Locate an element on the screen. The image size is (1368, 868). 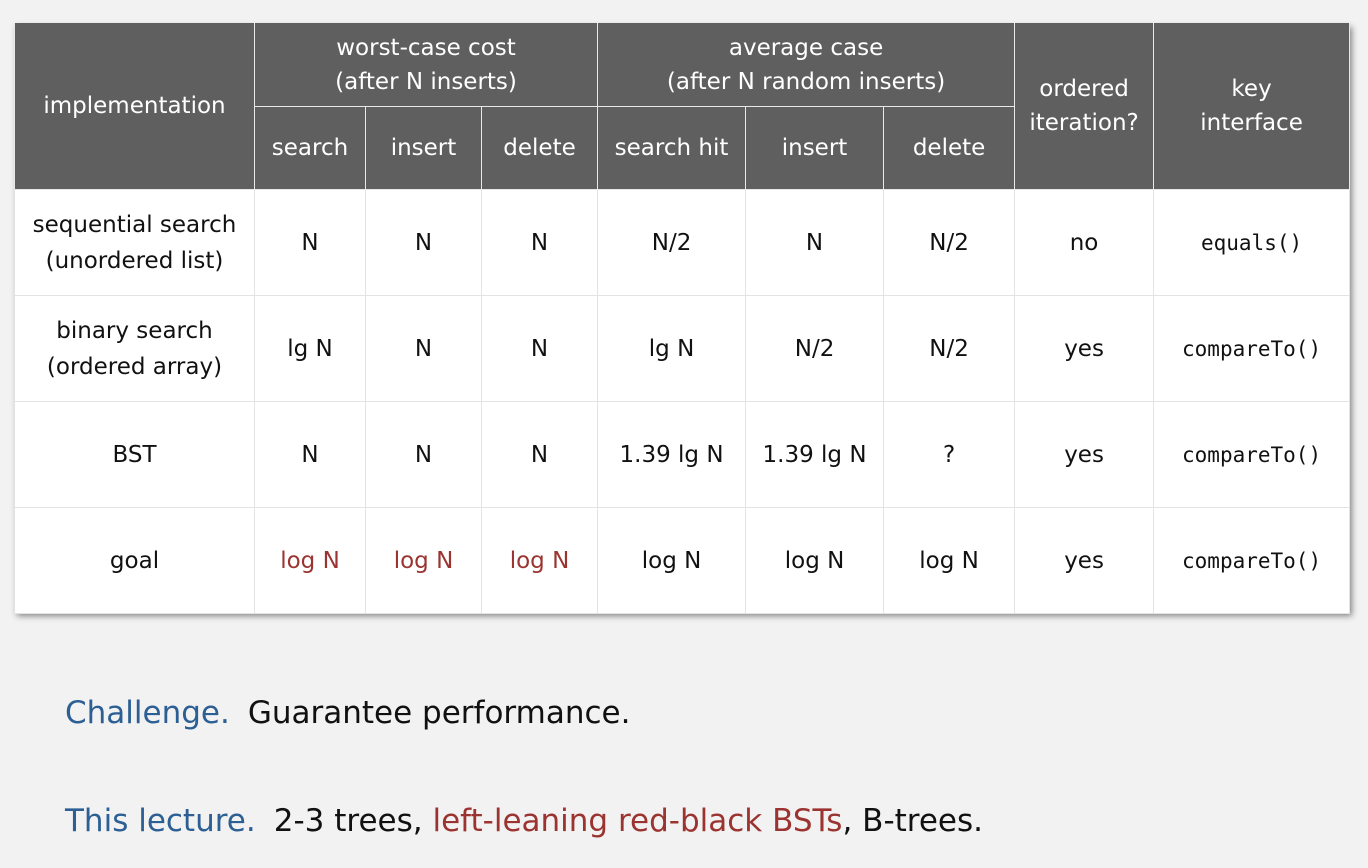
cell-avg-search-hit: log N is located at coordinates (672, 560).